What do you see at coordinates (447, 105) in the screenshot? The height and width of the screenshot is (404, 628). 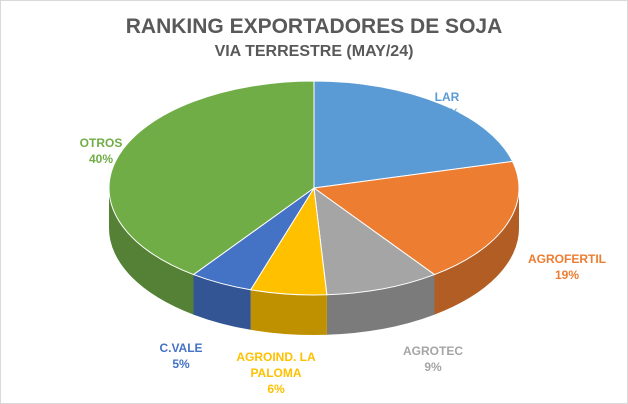 I see `data-label: LAR 21%` at bounding box center [447, 105].